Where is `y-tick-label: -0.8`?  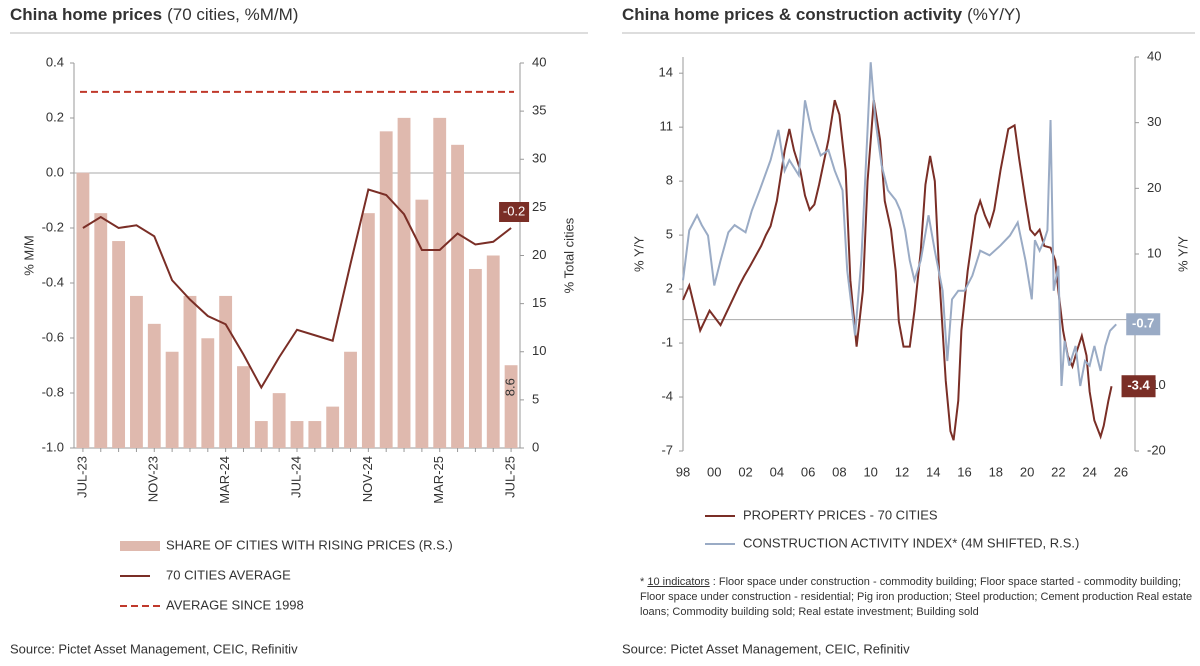 y-tick-label: -0.8 is located at coordinates (53, 391).